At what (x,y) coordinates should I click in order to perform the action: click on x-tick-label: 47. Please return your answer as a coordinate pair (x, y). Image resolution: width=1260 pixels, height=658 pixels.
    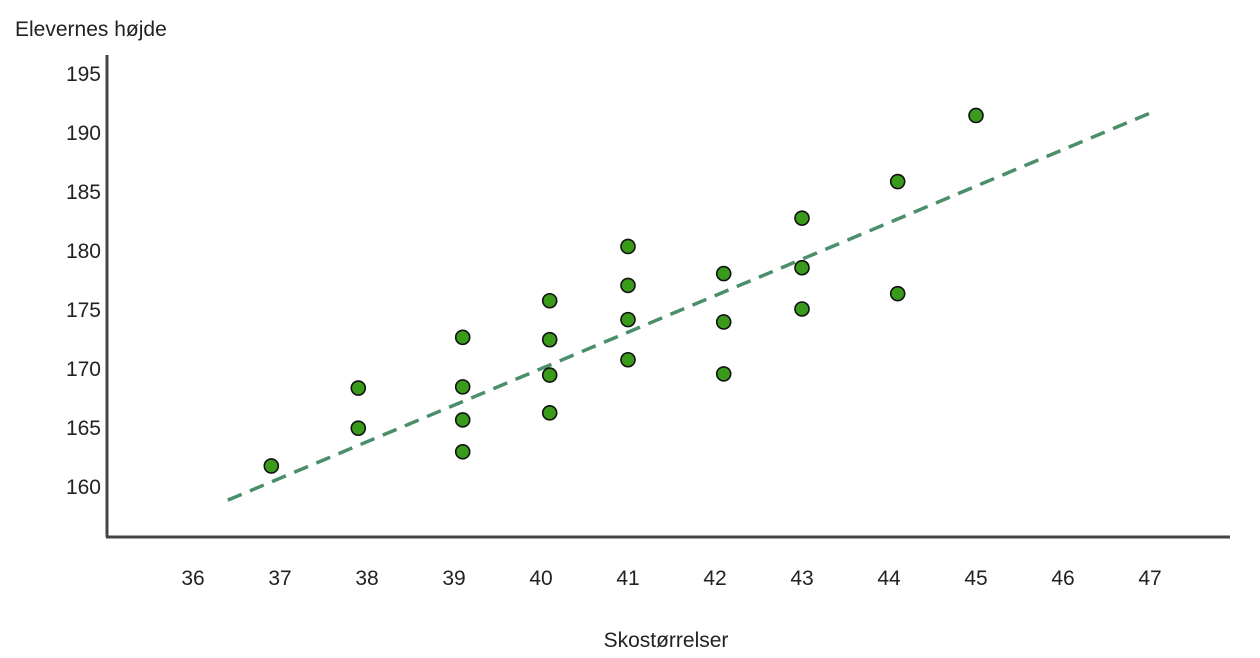
    Looking at the image, I should click on (1149, 578).